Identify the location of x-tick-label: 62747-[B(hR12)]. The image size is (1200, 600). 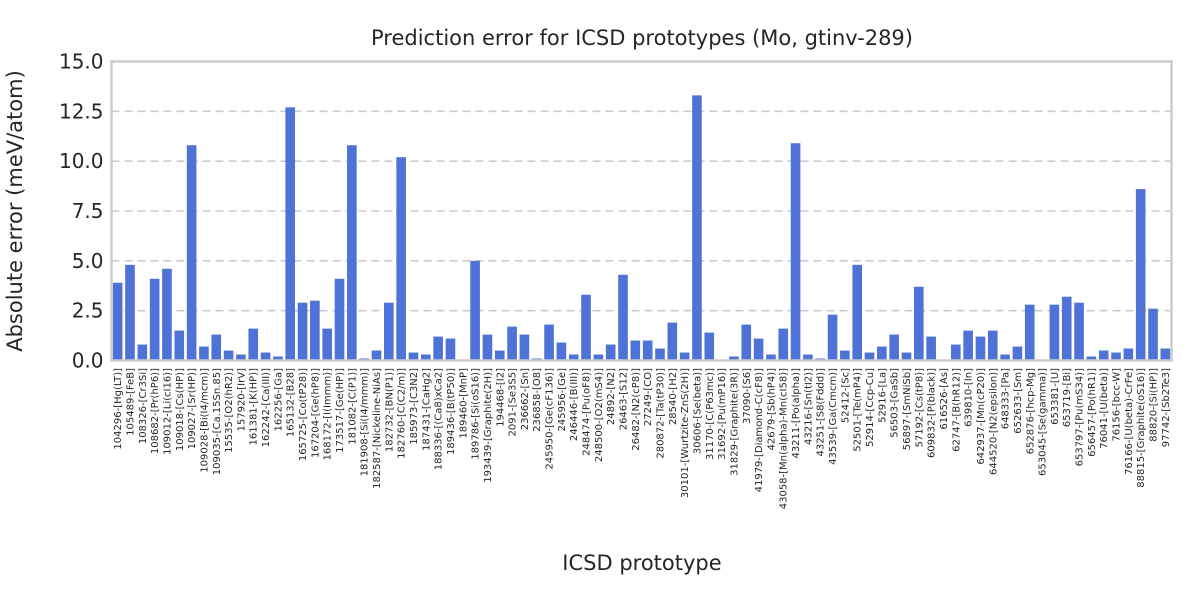
(956, 410).